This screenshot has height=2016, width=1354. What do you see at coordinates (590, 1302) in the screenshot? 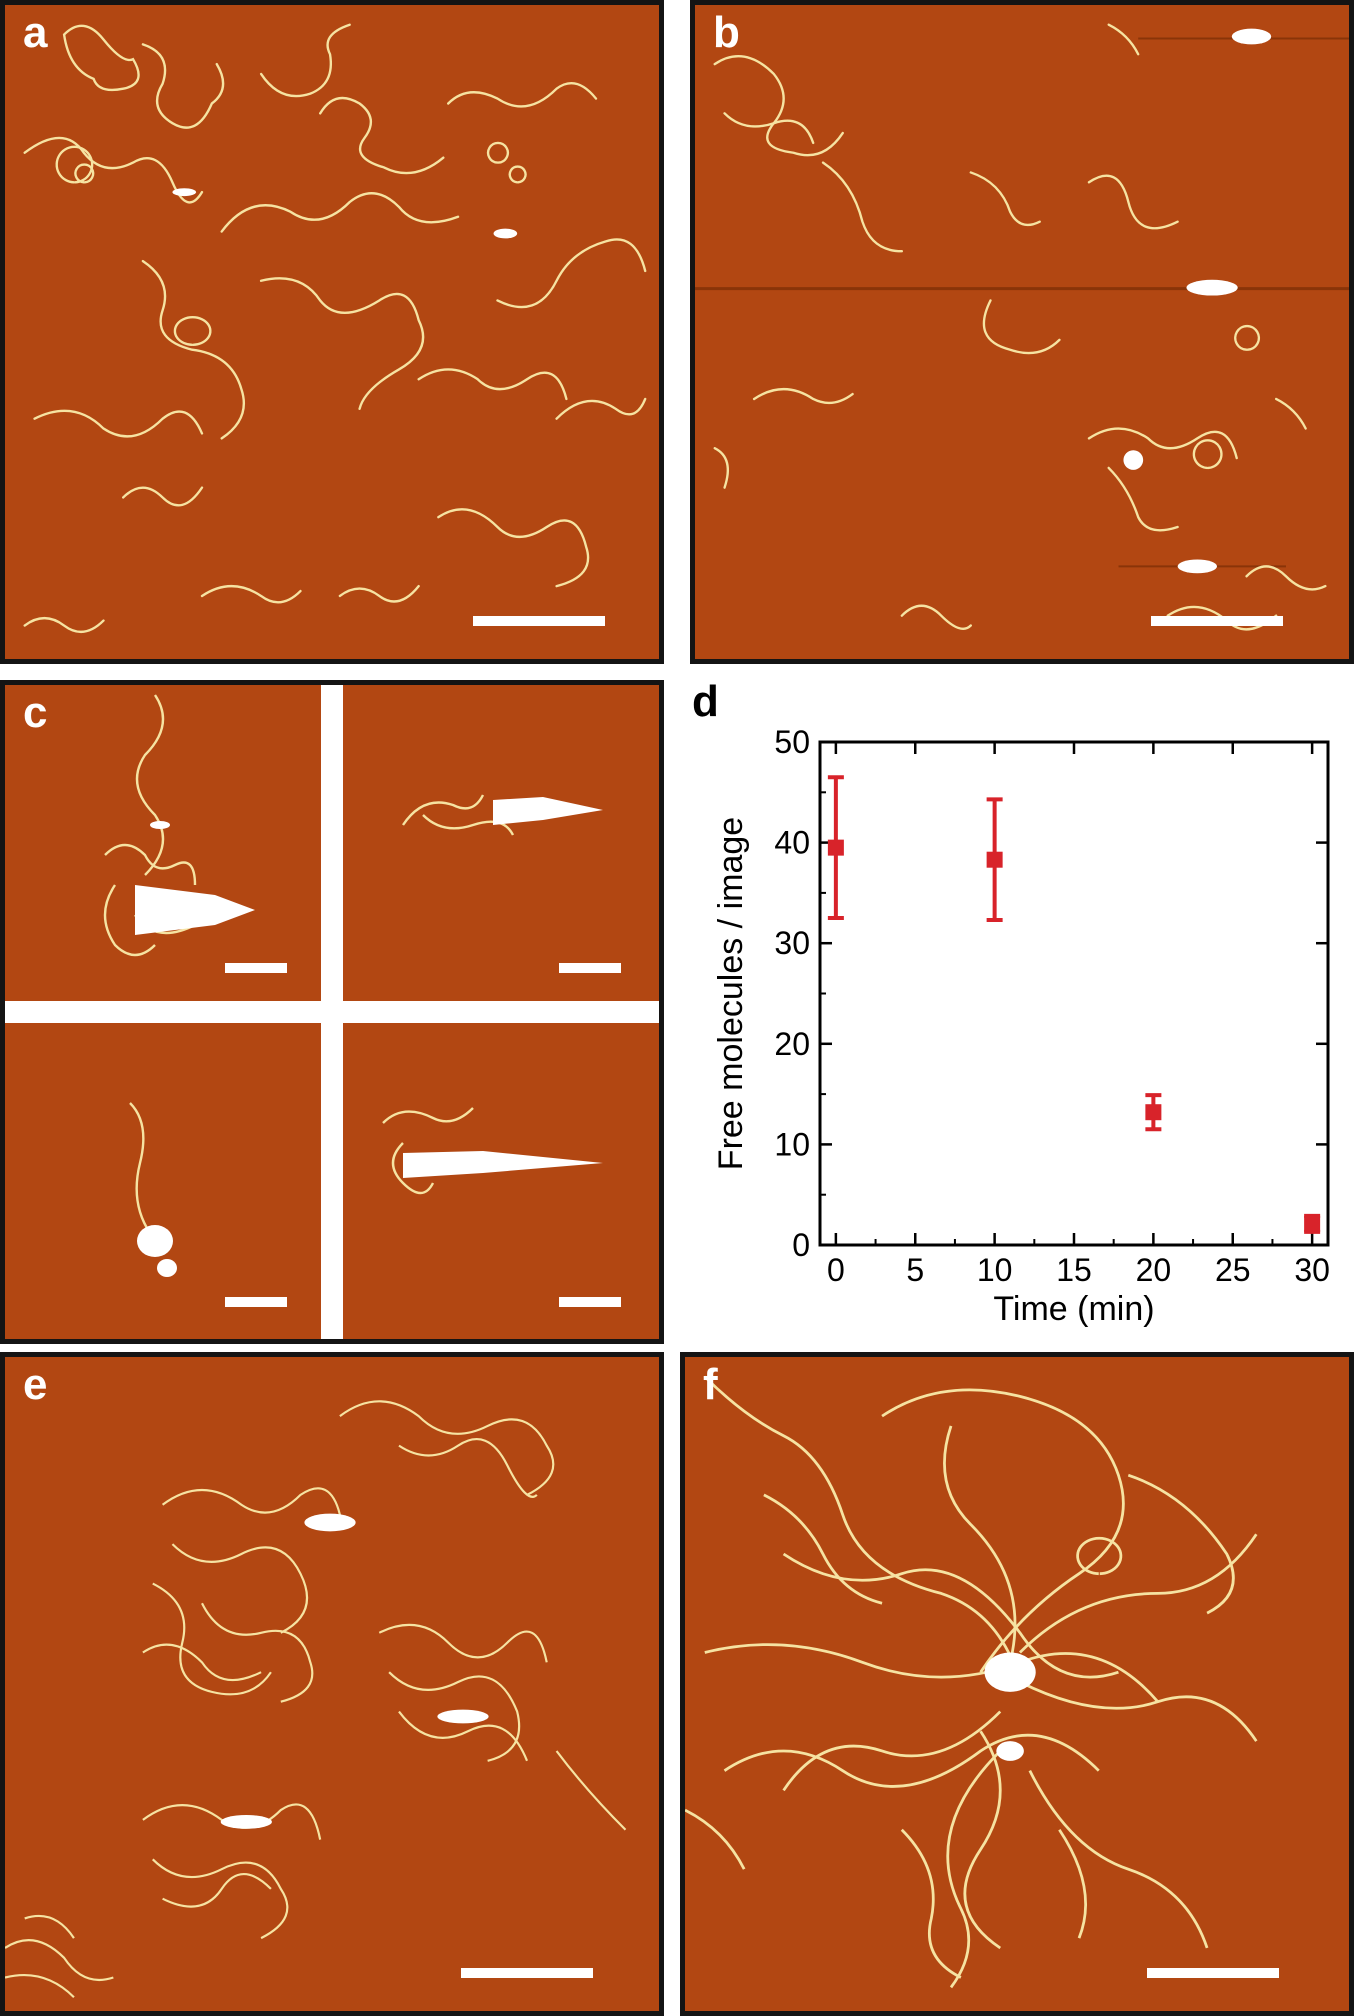
I see `scale-bar-c4` at bounding box center [590, 1302].